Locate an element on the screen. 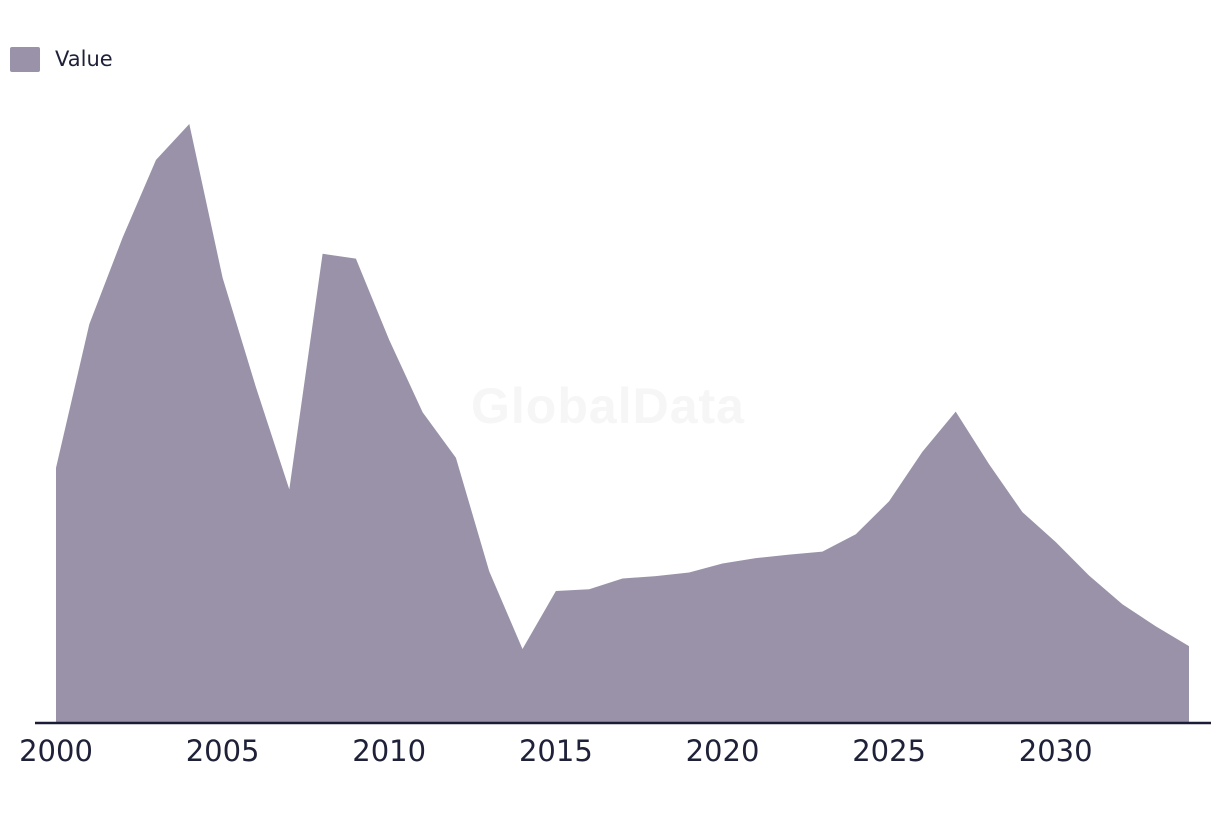 This screenshot has height=816, width=1220. legend: Value is located at coordinates (61, 59).